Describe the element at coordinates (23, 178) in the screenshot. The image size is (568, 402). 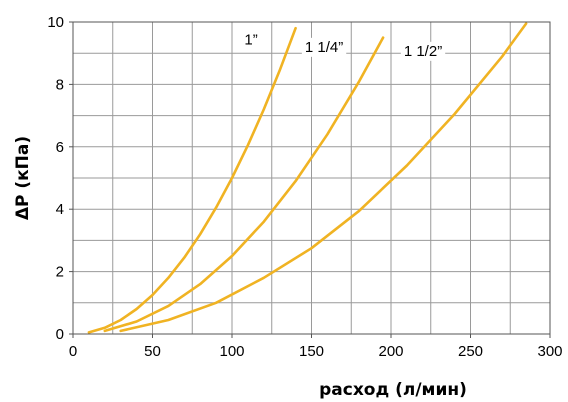
I see `y-axis-title: ΔP (кПа)` at that location.